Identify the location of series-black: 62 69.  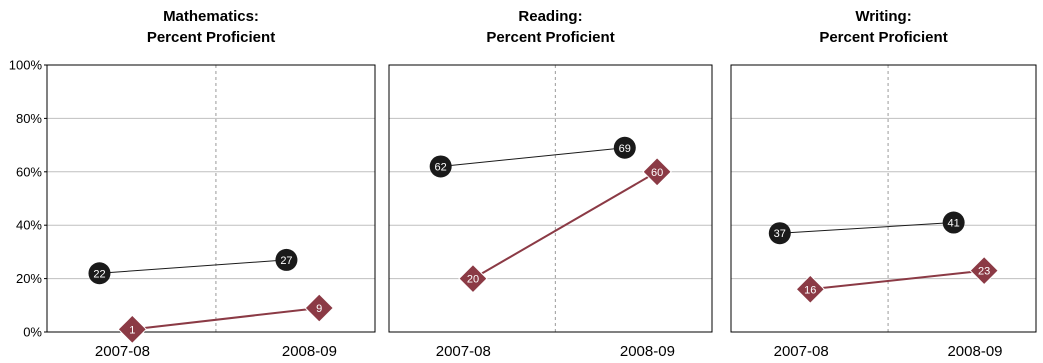
(532, 157).